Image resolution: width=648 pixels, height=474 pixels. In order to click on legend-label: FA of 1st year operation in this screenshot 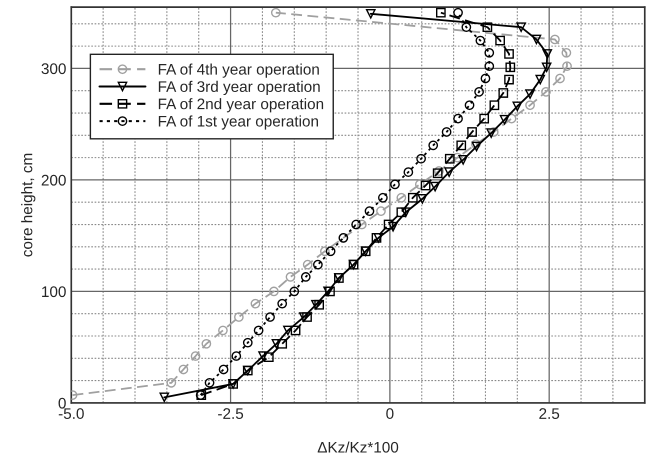, I will do `click(238, 122)`.